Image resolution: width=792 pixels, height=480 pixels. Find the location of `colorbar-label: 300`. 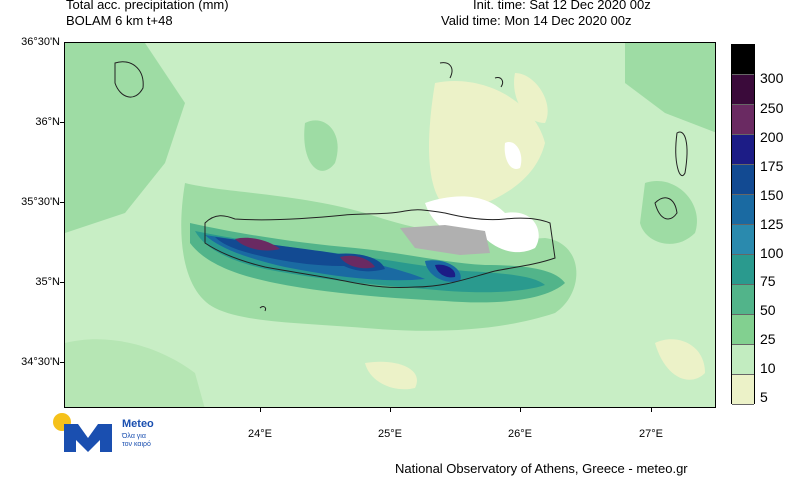

colorbar-label: 300 is located at coordinates (772, 78).